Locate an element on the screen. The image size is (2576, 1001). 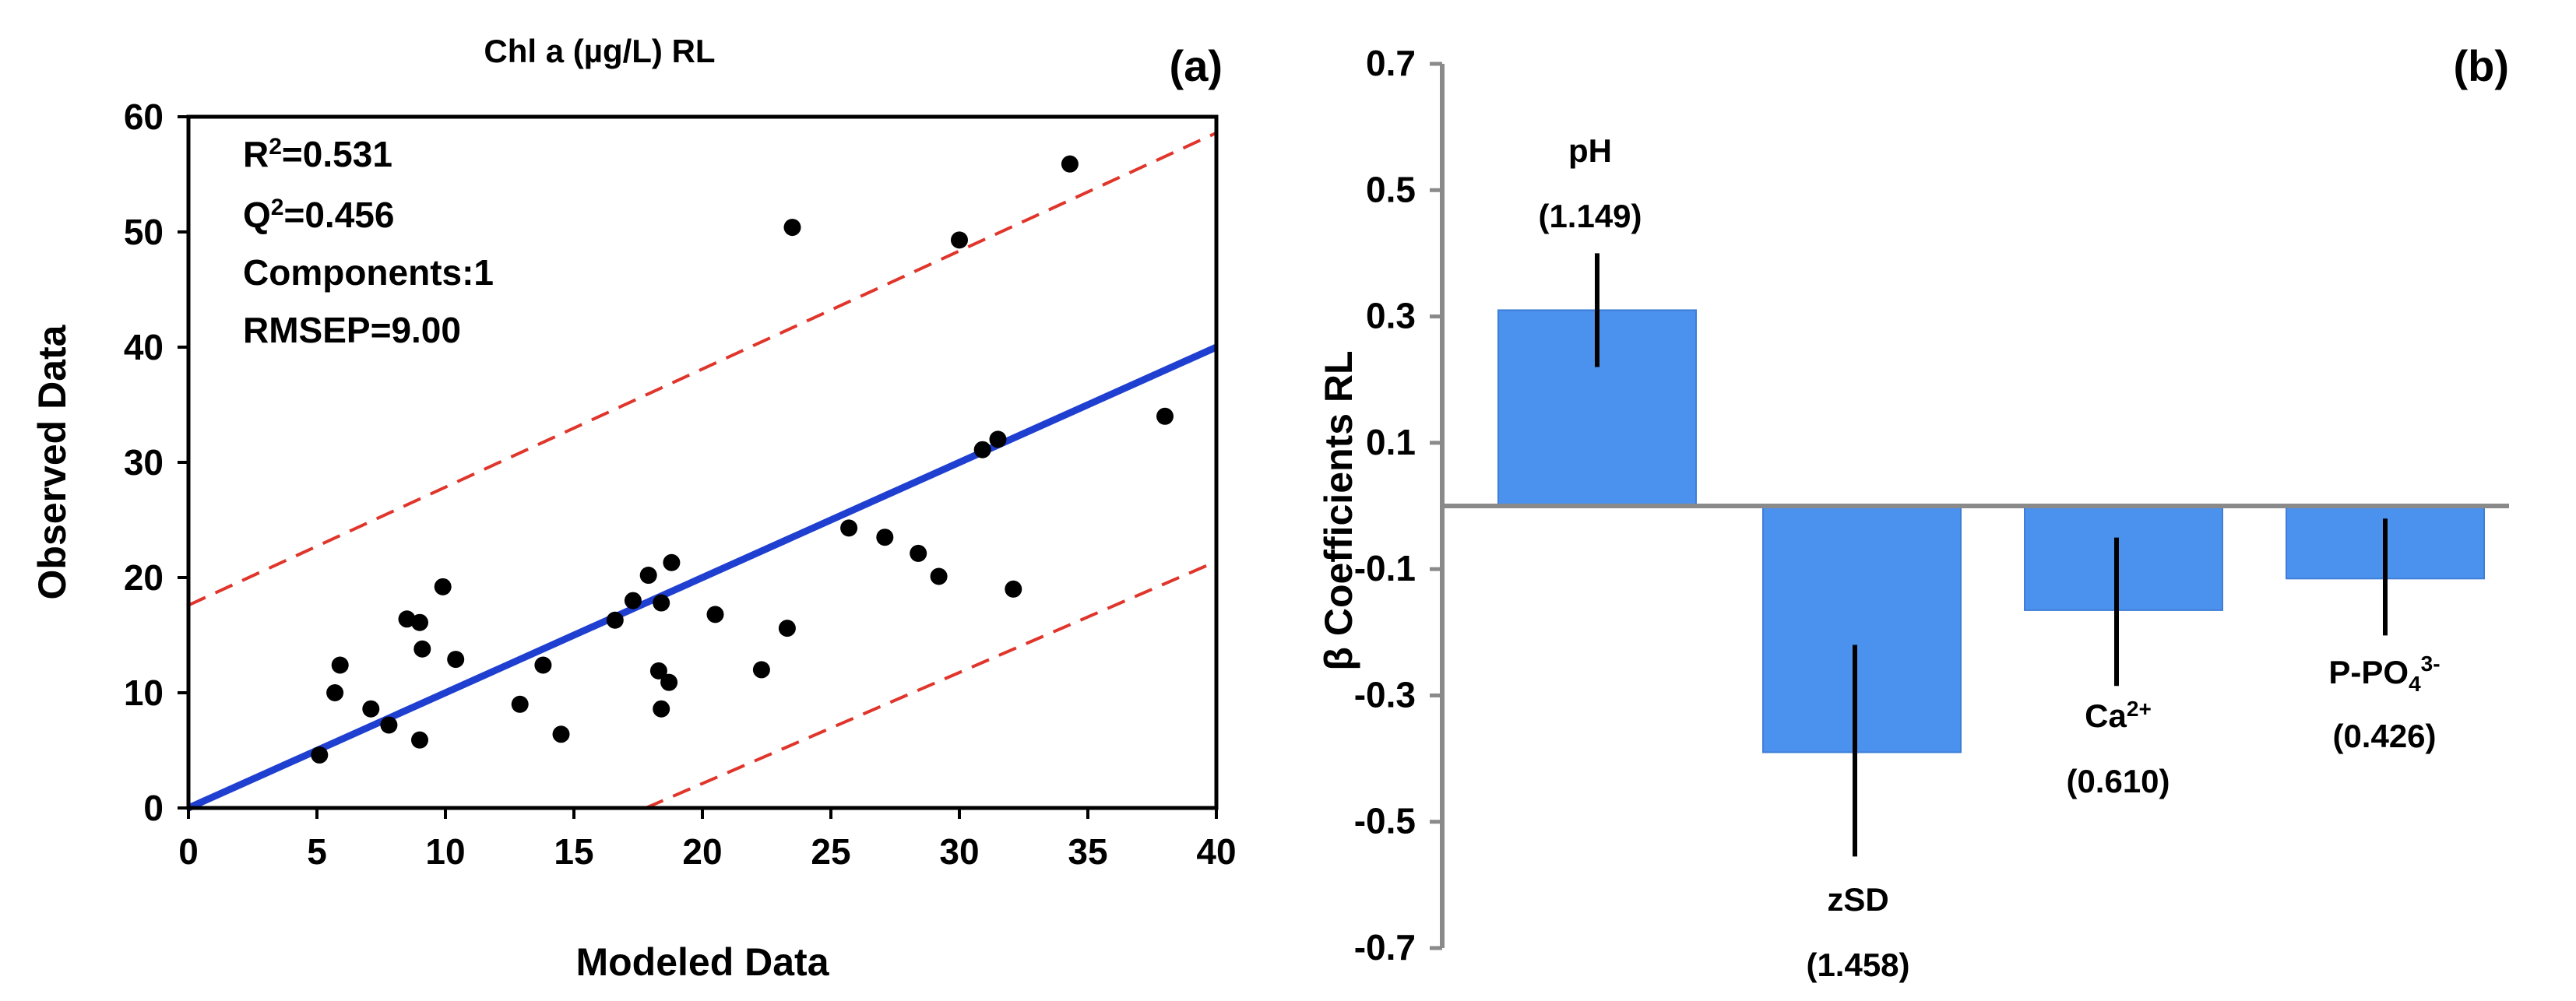
b-y-tick-label: -0.1 is located at coordinates (1385, 568).